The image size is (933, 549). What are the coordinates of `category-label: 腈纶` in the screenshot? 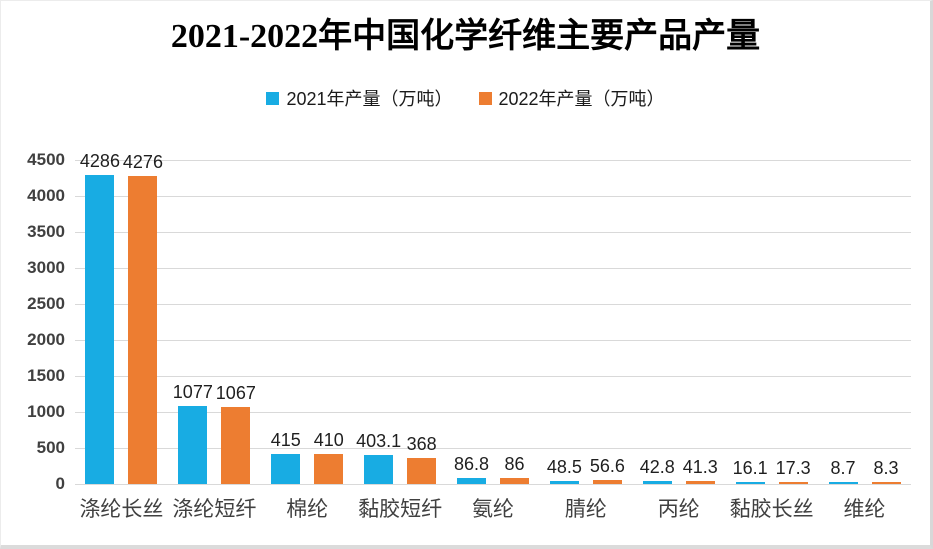 It's located at (585, 509).